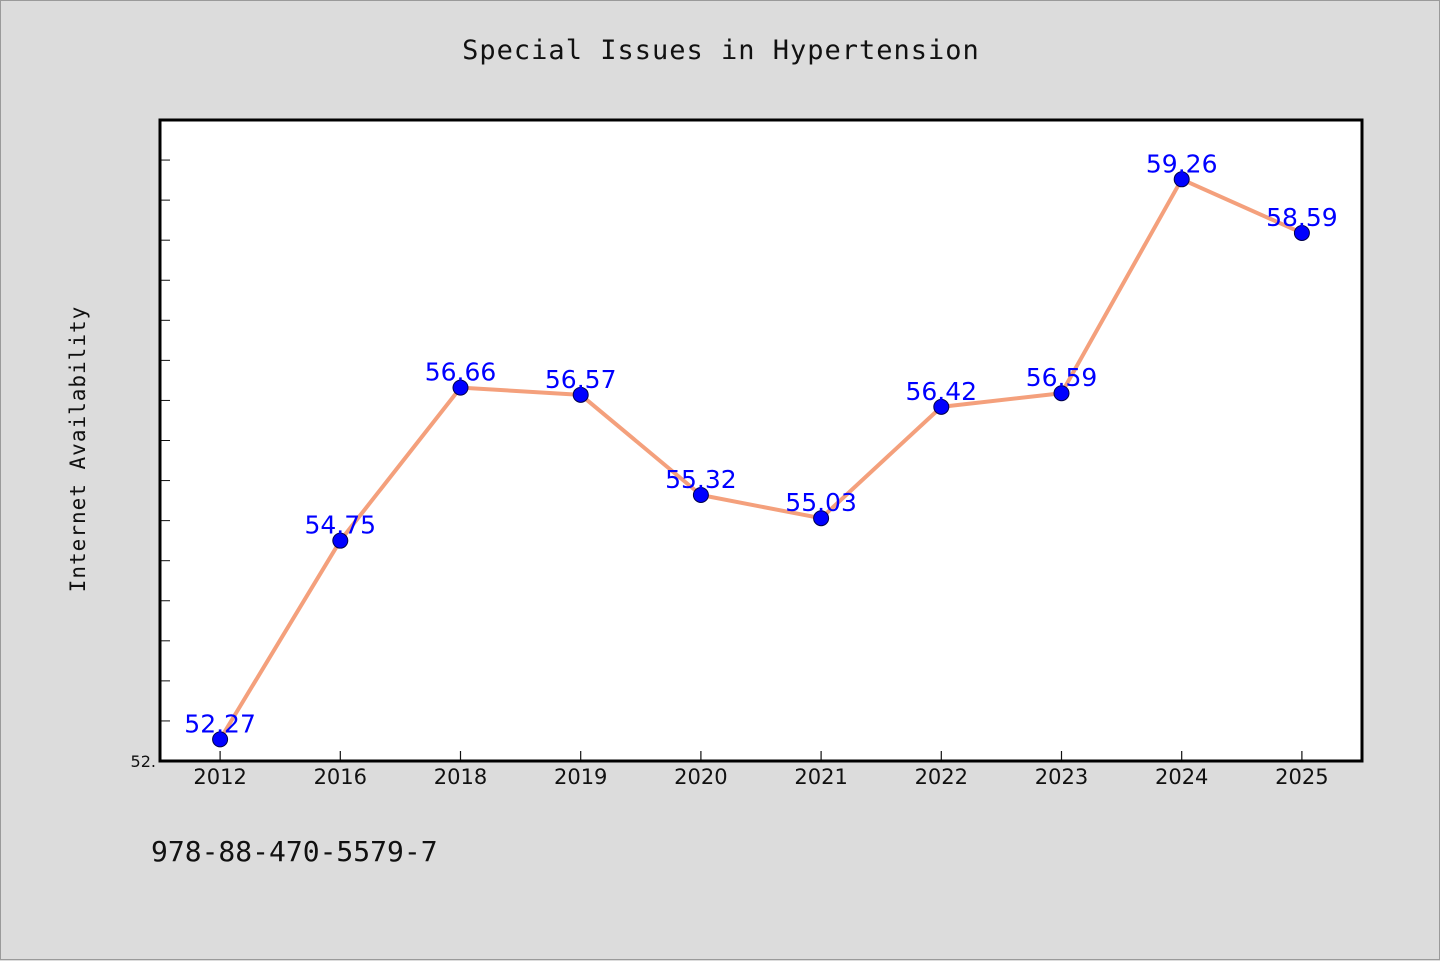 This screenshot has height=961, width=1440. What do you see at coordinates (1061, 777) in the screenshot?
I see `x-tick-label: 2023` at bounding box center [1061, 777].